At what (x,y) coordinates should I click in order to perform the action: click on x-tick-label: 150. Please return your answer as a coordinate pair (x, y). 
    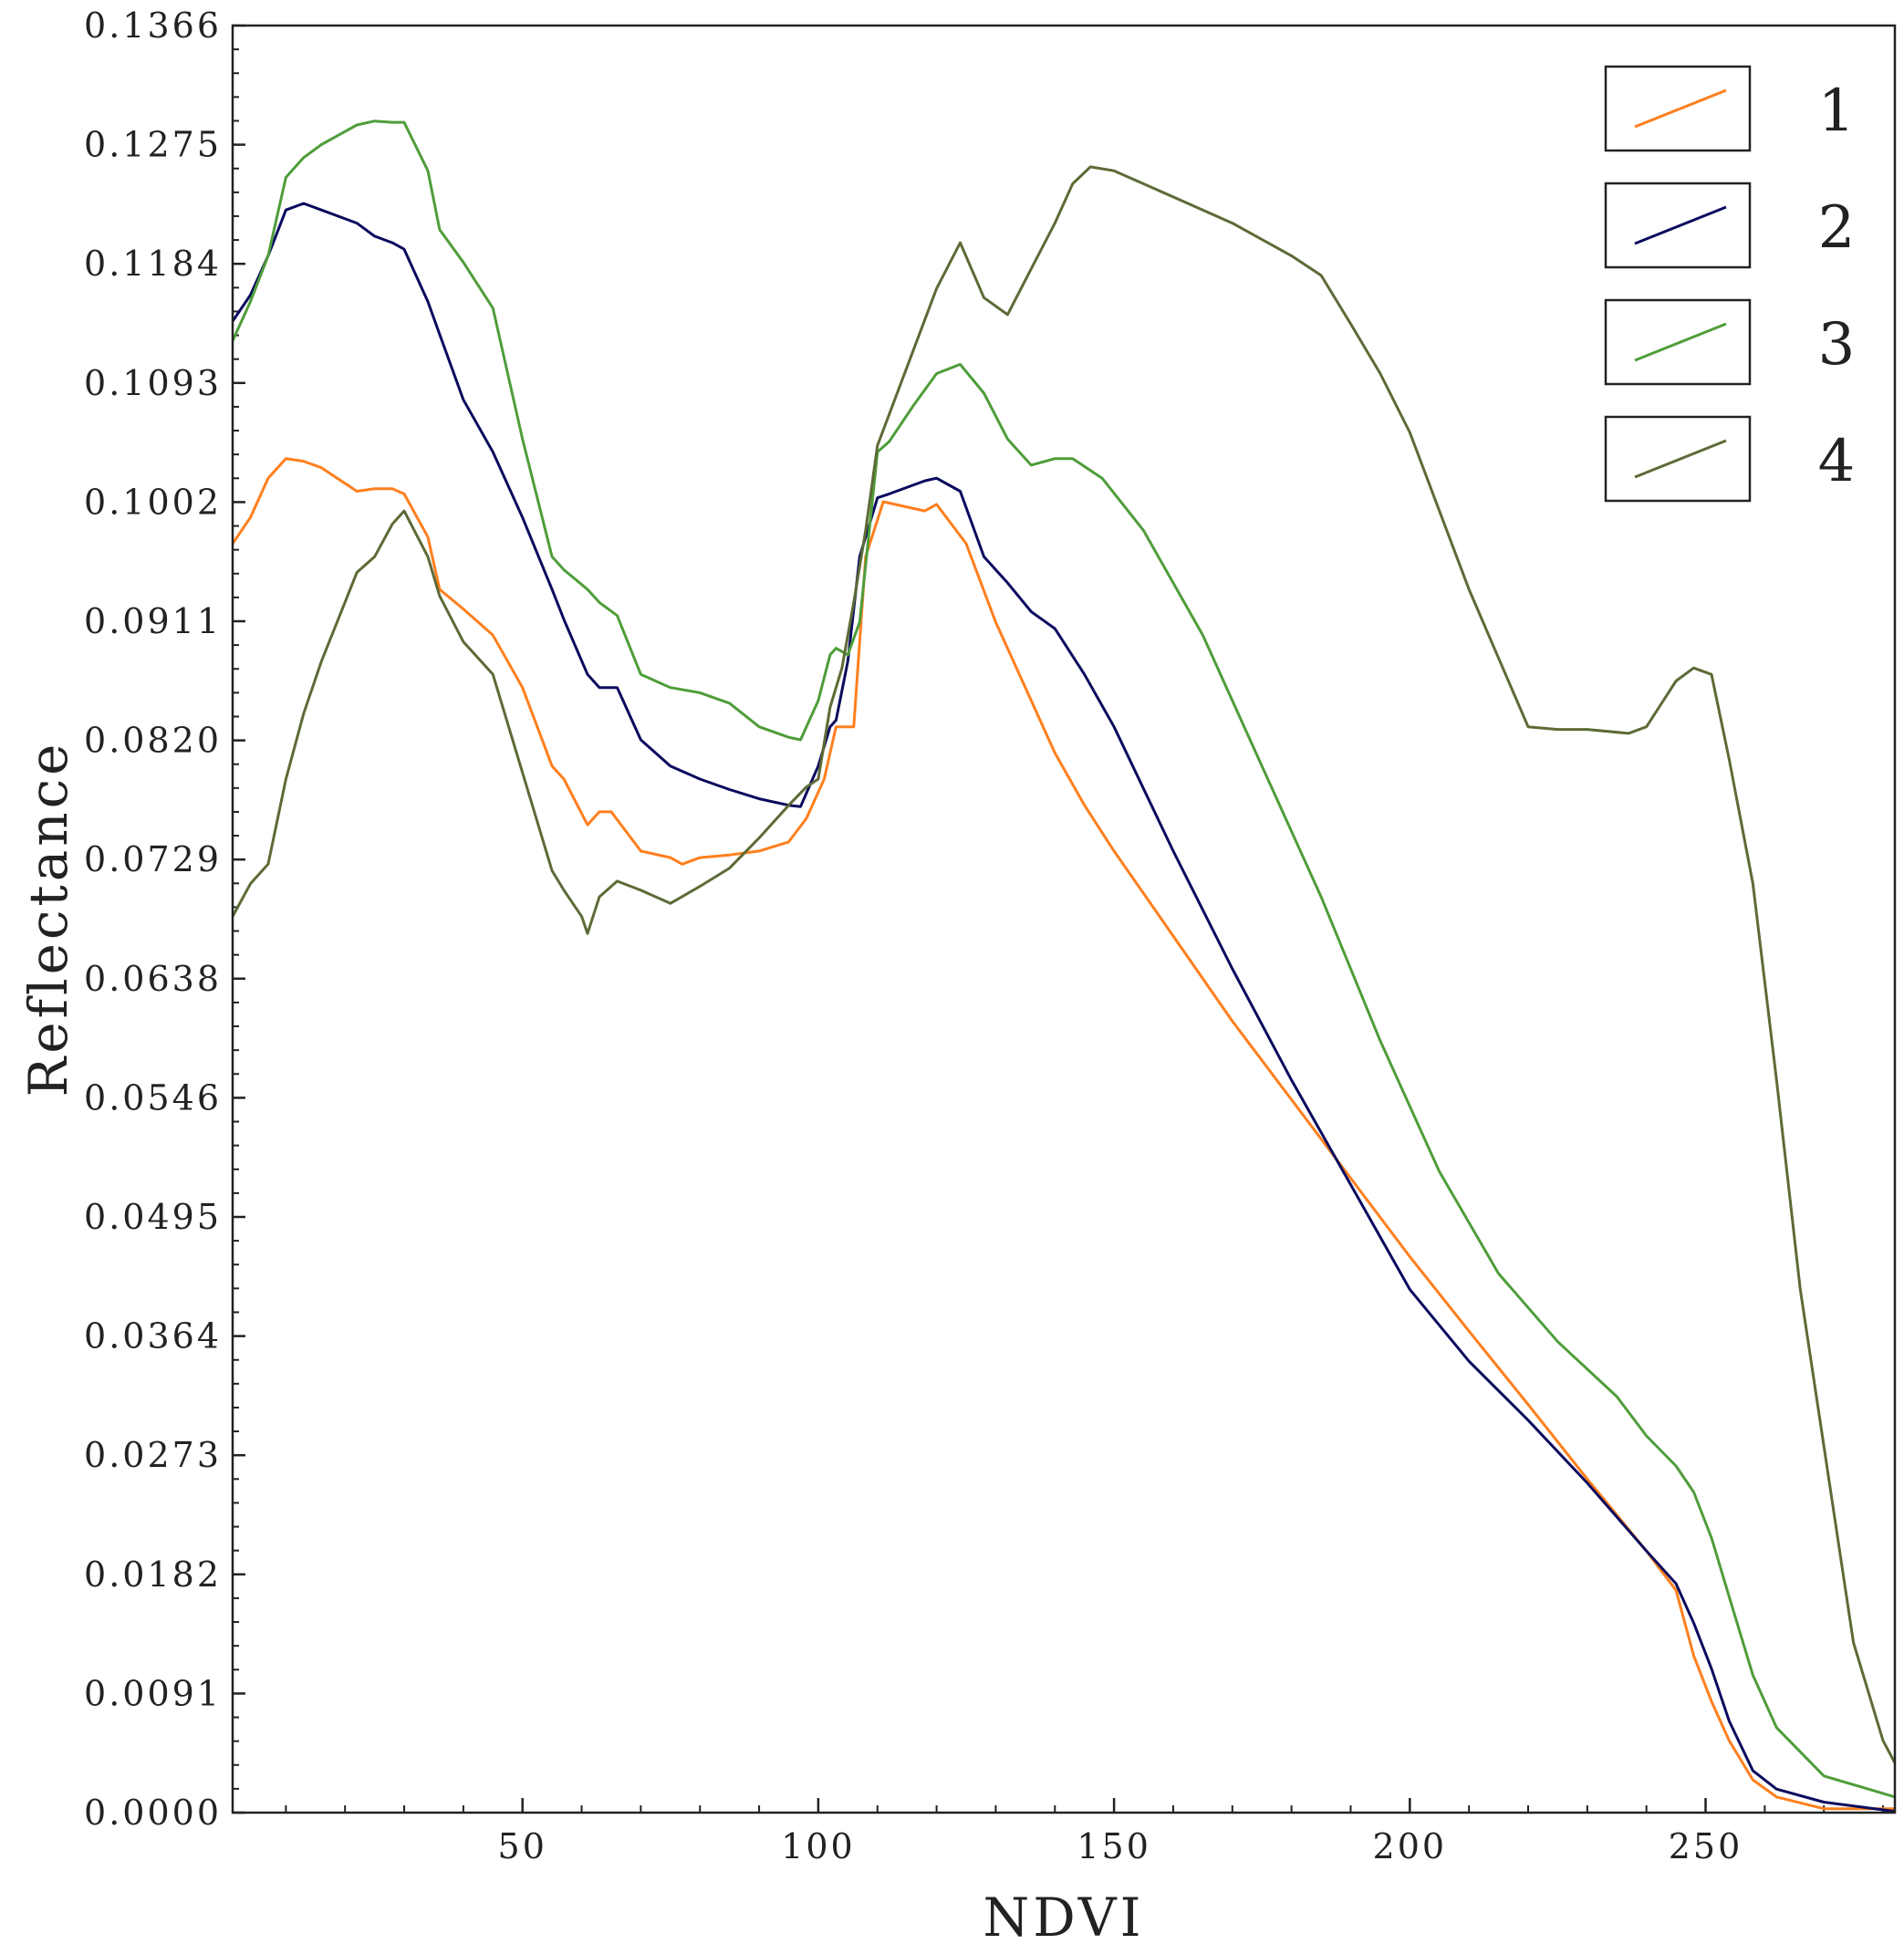
    Looking at the image, I should click on (1114, 1846).